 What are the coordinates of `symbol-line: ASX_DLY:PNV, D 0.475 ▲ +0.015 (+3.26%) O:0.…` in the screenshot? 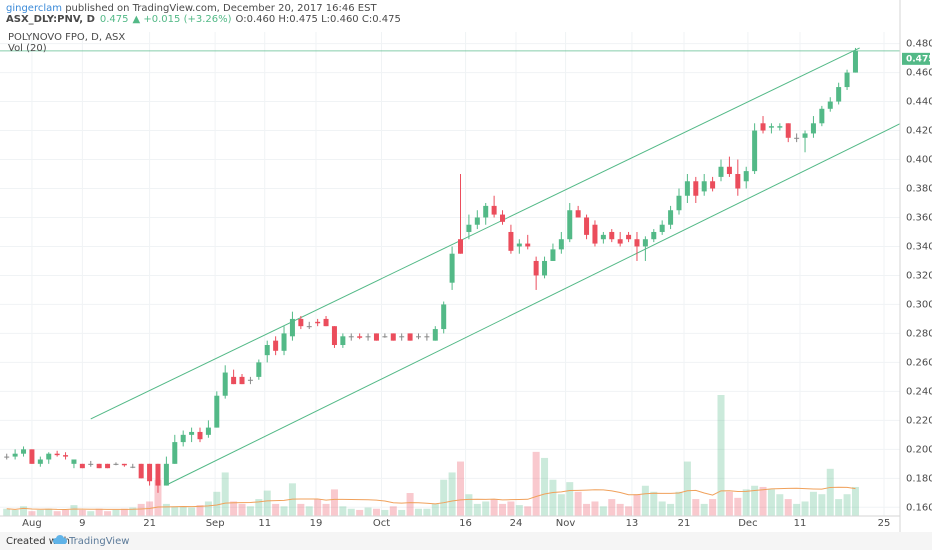 It's located at (203, 19).